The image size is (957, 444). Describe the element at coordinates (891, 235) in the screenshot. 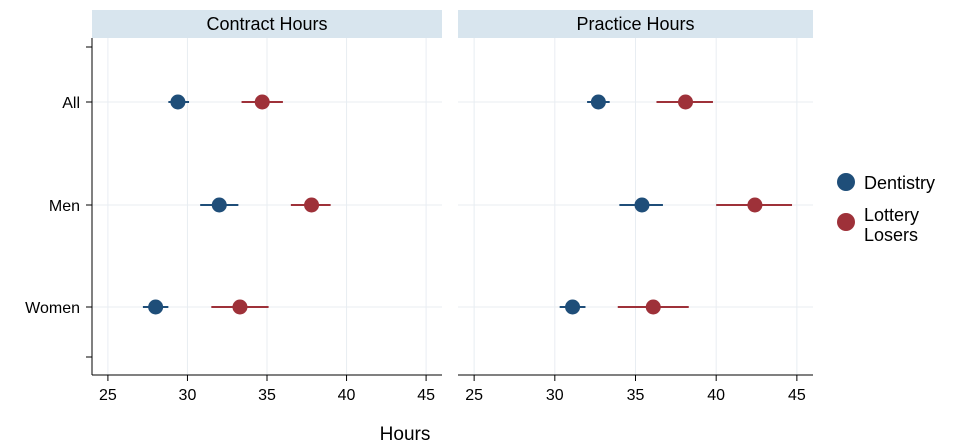

I see `legend-label: Losers` at that location.